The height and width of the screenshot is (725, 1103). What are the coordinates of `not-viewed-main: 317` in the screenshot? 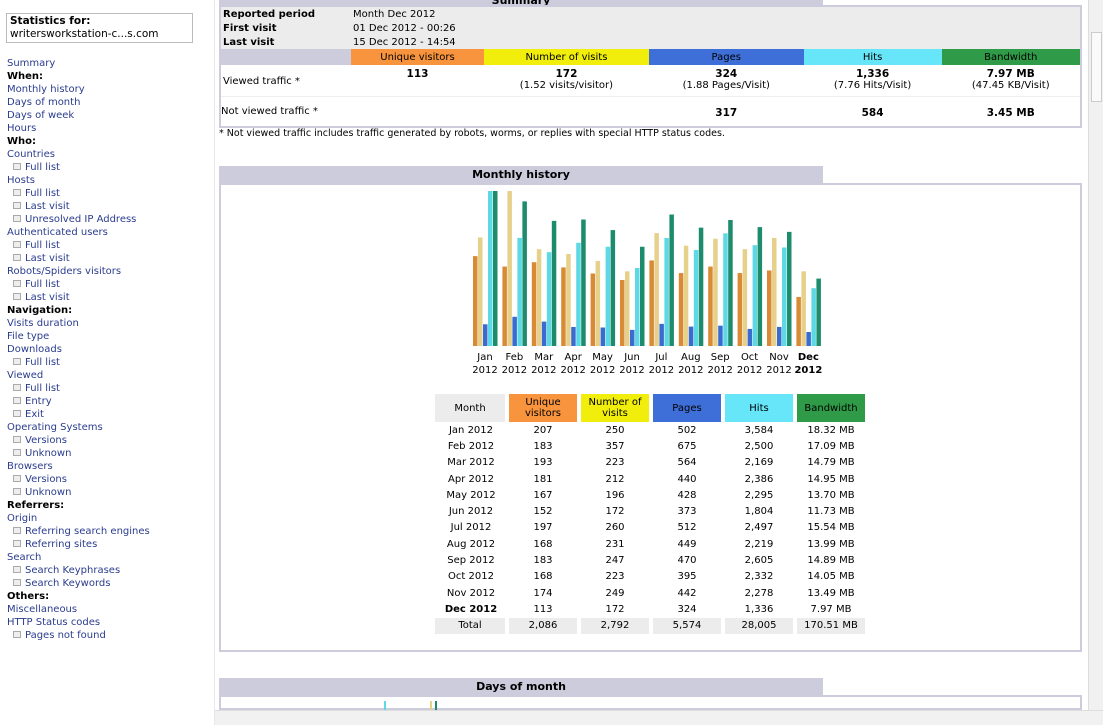 It's located at (726, 112).